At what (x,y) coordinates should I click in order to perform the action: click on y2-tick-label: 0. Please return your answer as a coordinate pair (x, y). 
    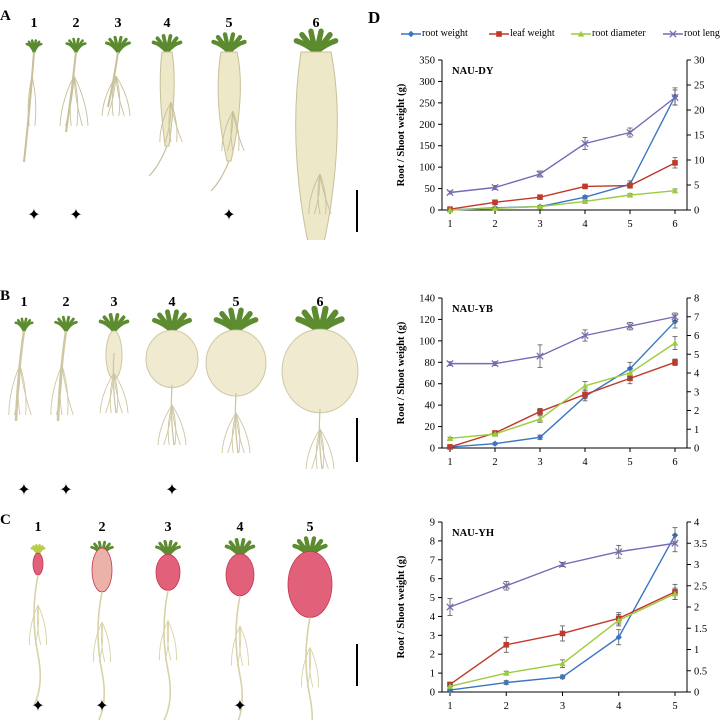
    Looking at the image, I should click on (696, 449).